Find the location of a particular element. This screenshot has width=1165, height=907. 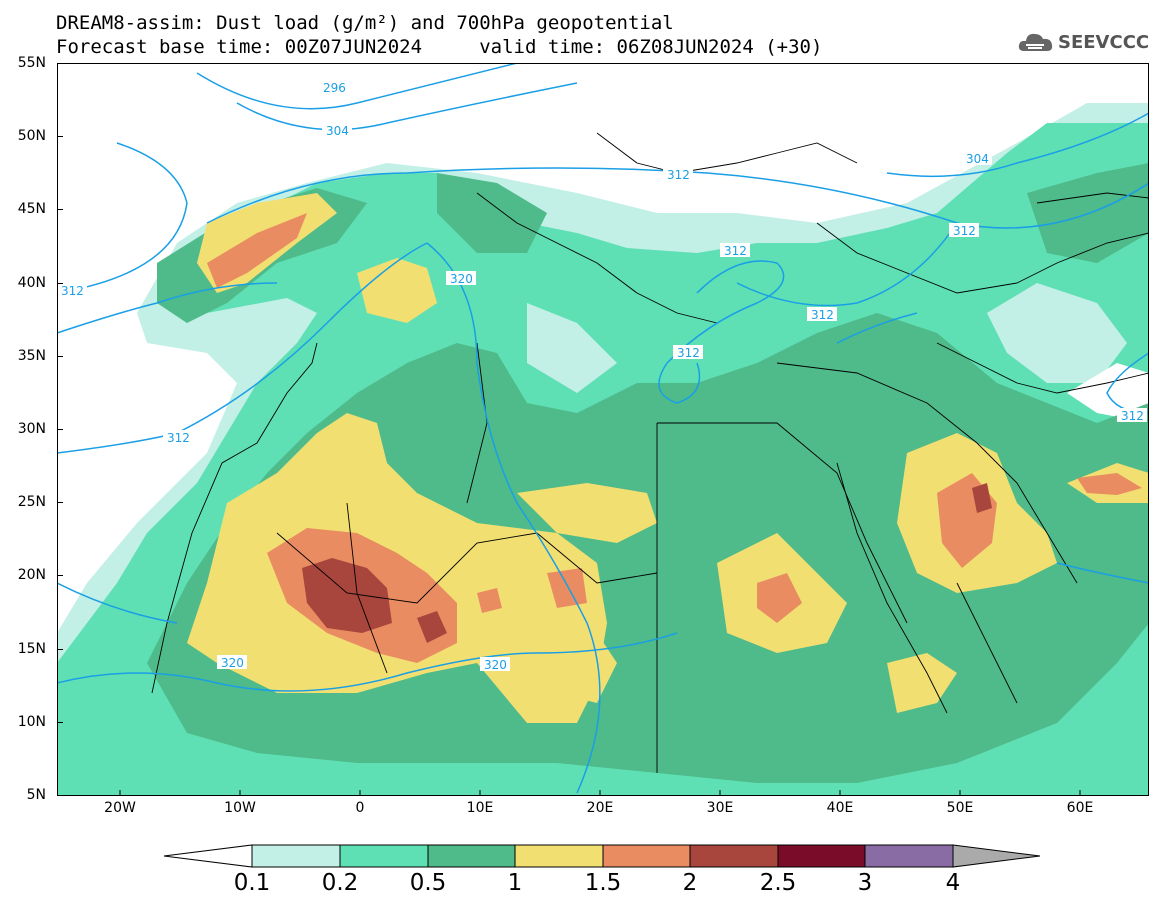

lat-label: 50N is located at coordinates (31, 136).